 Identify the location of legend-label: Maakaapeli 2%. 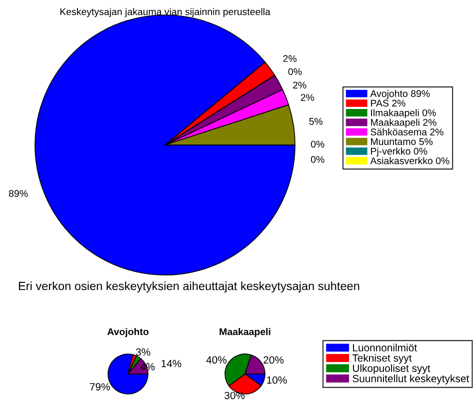
(403, 123).